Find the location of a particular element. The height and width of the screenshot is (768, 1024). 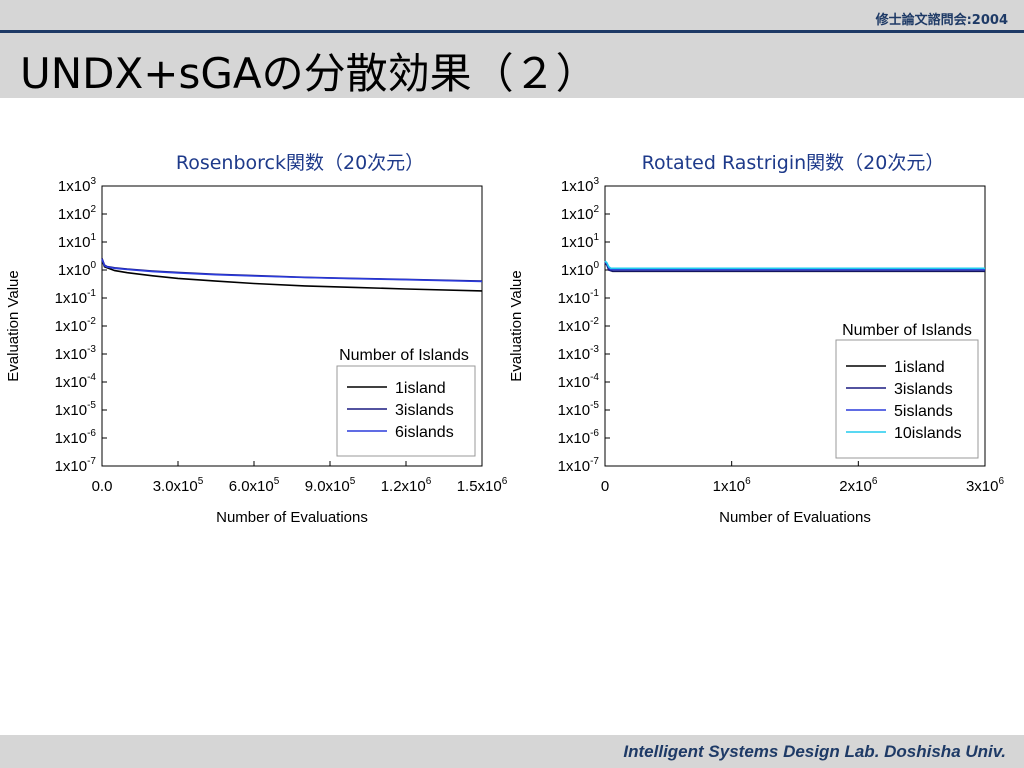

chart-2-y-tick-label-exp: 2 is located at coordinates (596, 209).